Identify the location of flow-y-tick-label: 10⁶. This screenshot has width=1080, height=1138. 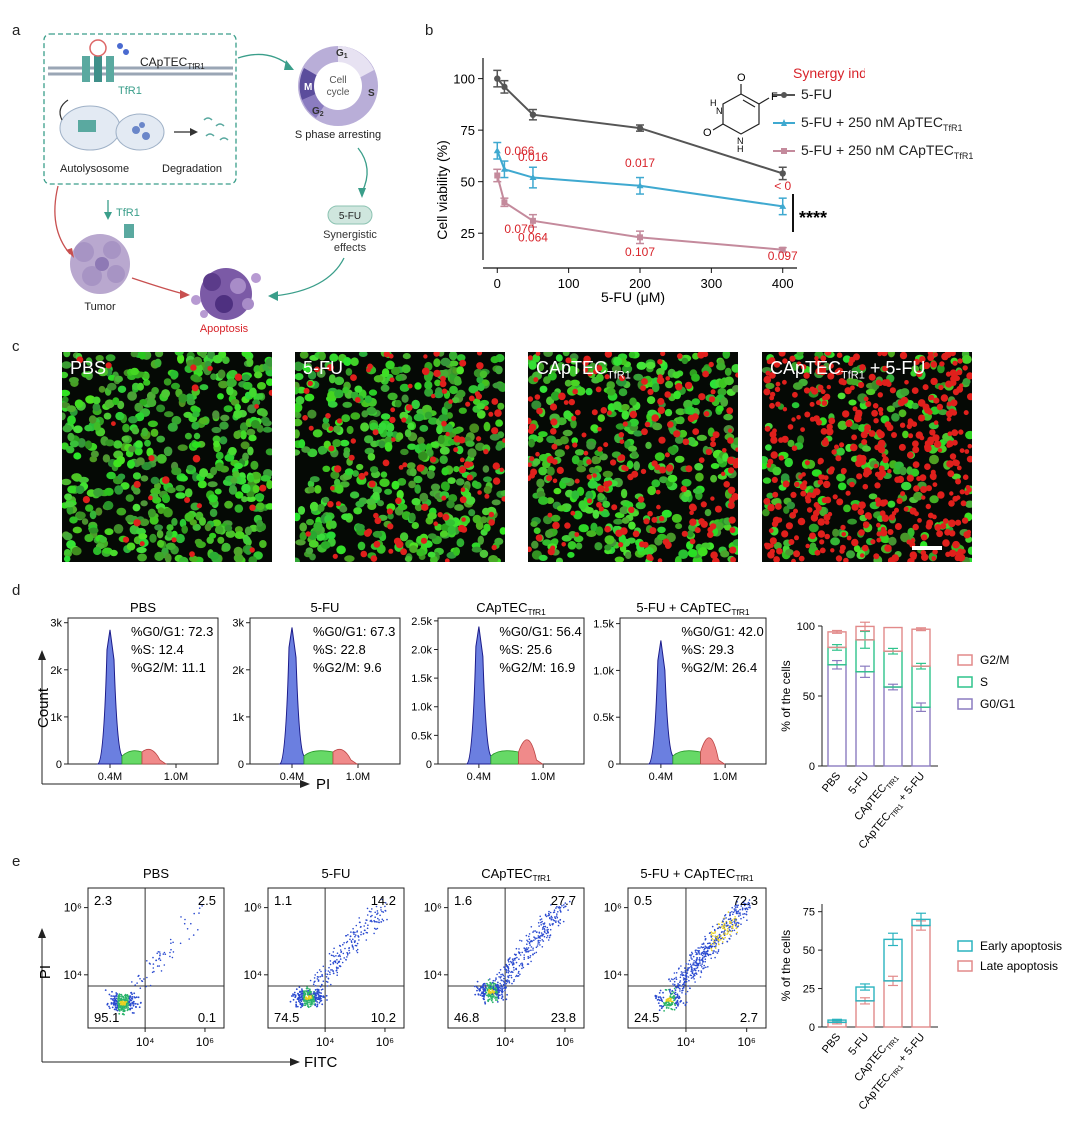
(253, 908).